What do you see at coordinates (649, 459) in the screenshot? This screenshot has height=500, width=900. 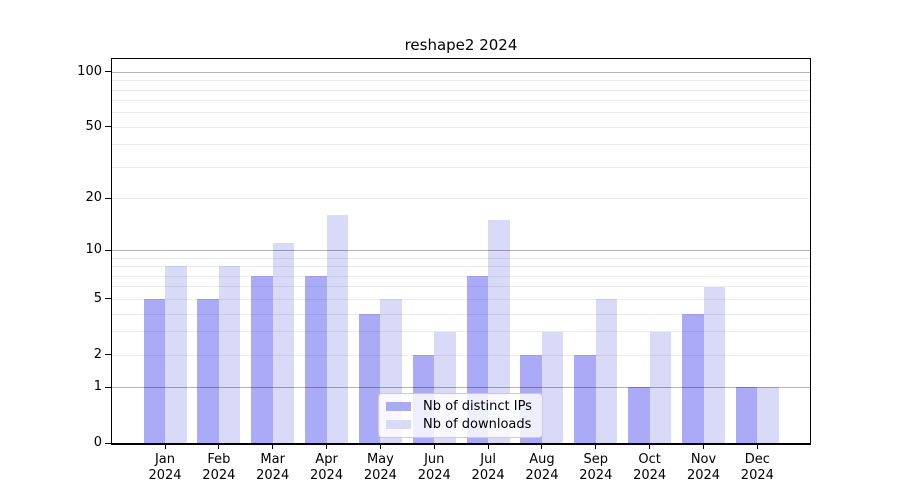 I see `x-axis-month-label: Oct` at bounding box center [649, 459].